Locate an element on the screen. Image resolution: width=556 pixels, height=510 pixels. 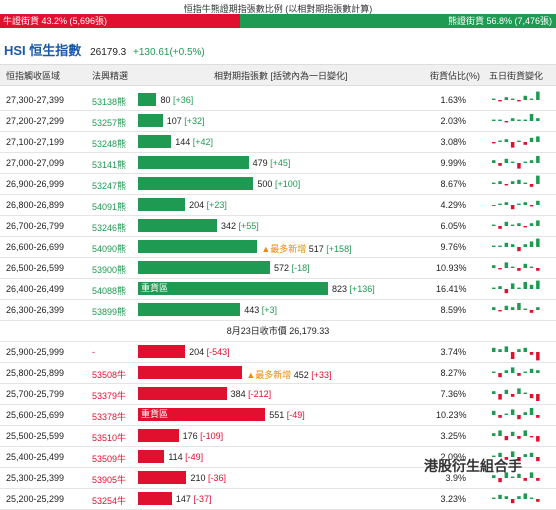
range-cell: 27,200-27,299 is located at coordinates (35, 121).